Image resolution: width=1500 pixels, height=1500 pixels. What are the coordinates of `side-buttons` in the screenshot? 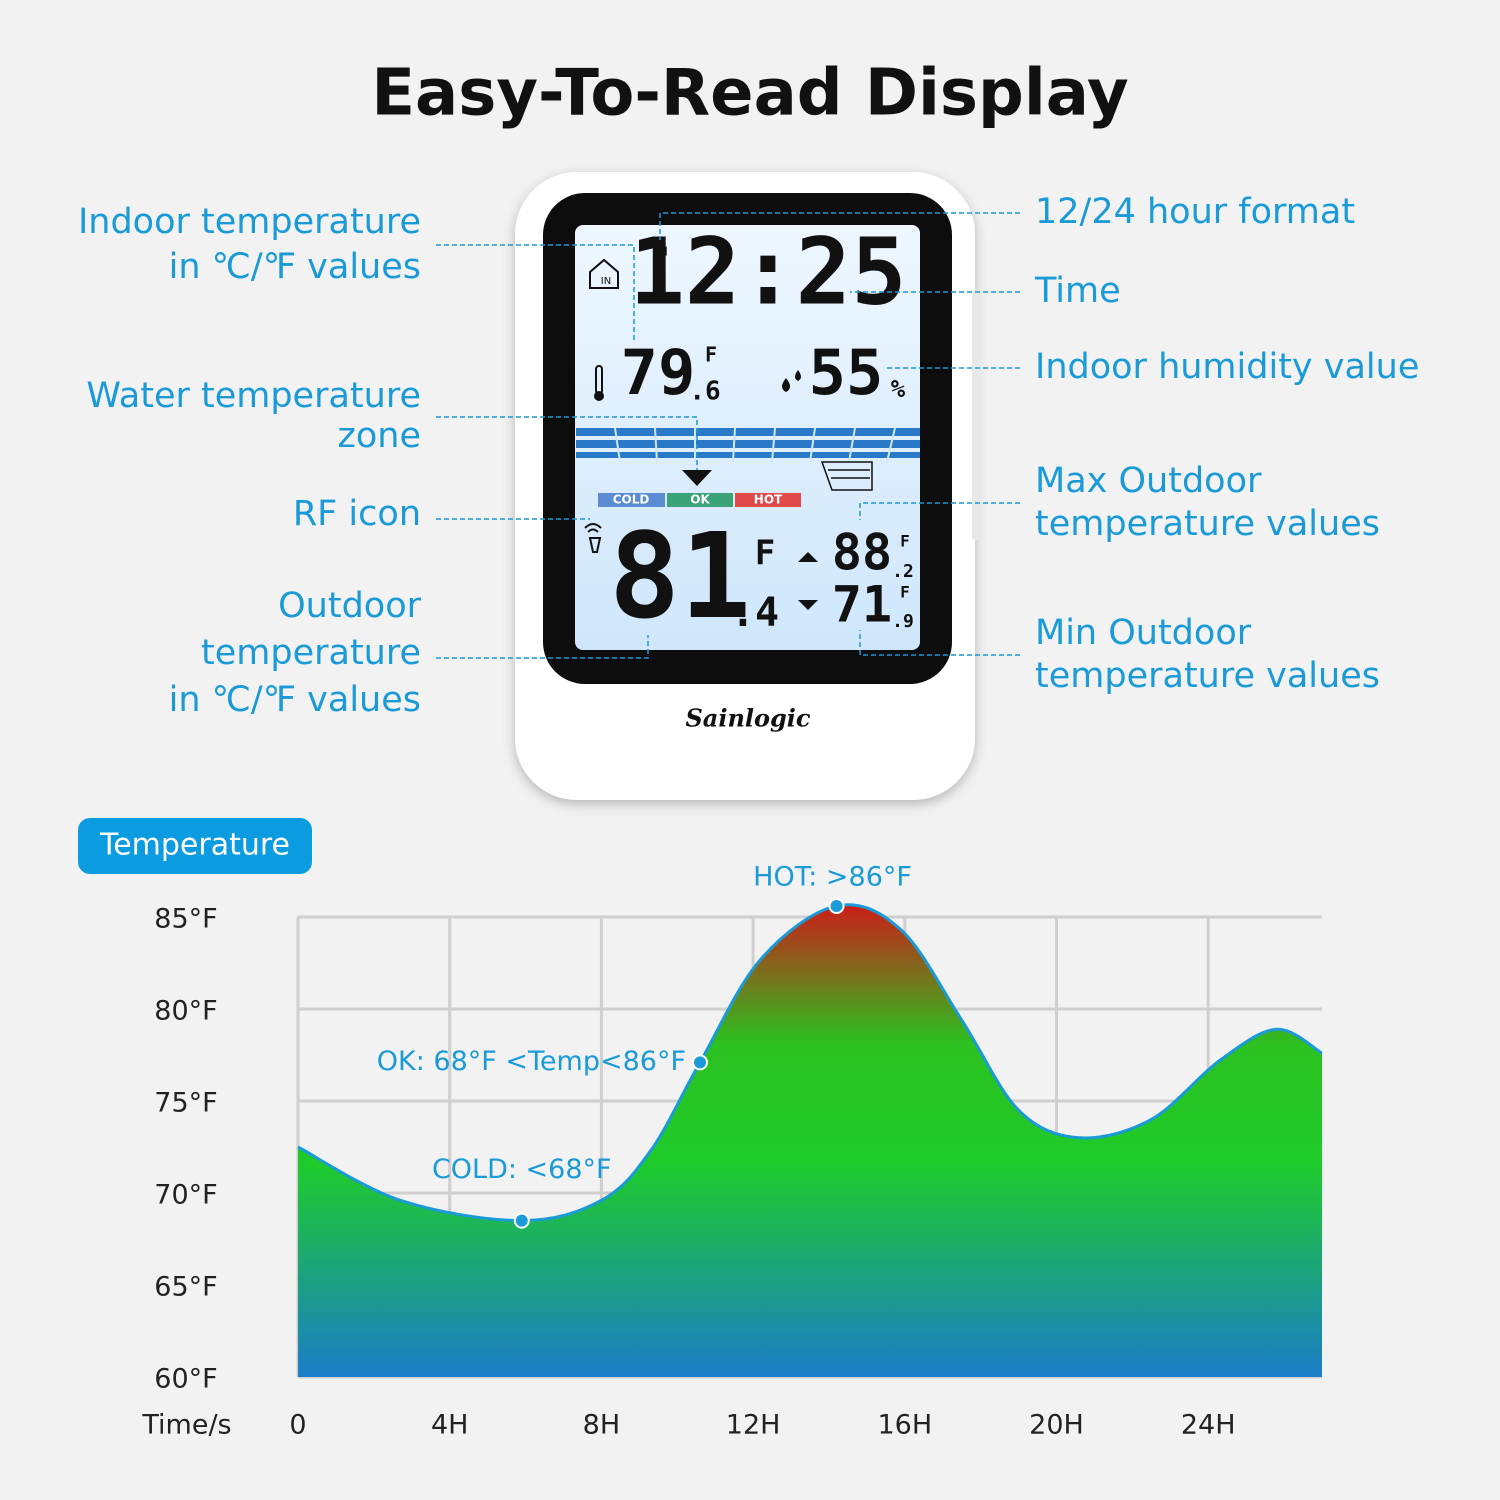 It's located at (976, 415).